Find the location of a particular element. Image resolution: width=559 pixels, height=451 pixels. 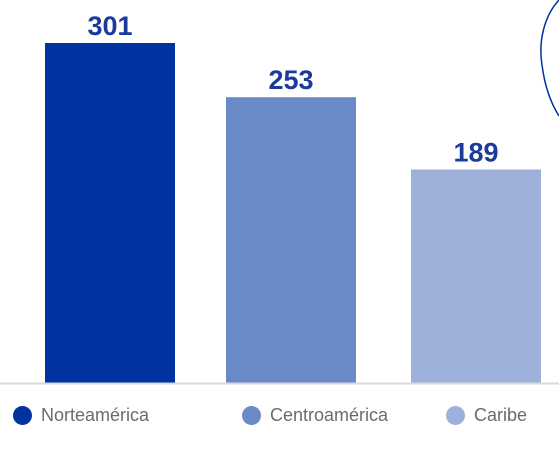

legend-item-caribe: Caribe is located at coordinates (486, 415).